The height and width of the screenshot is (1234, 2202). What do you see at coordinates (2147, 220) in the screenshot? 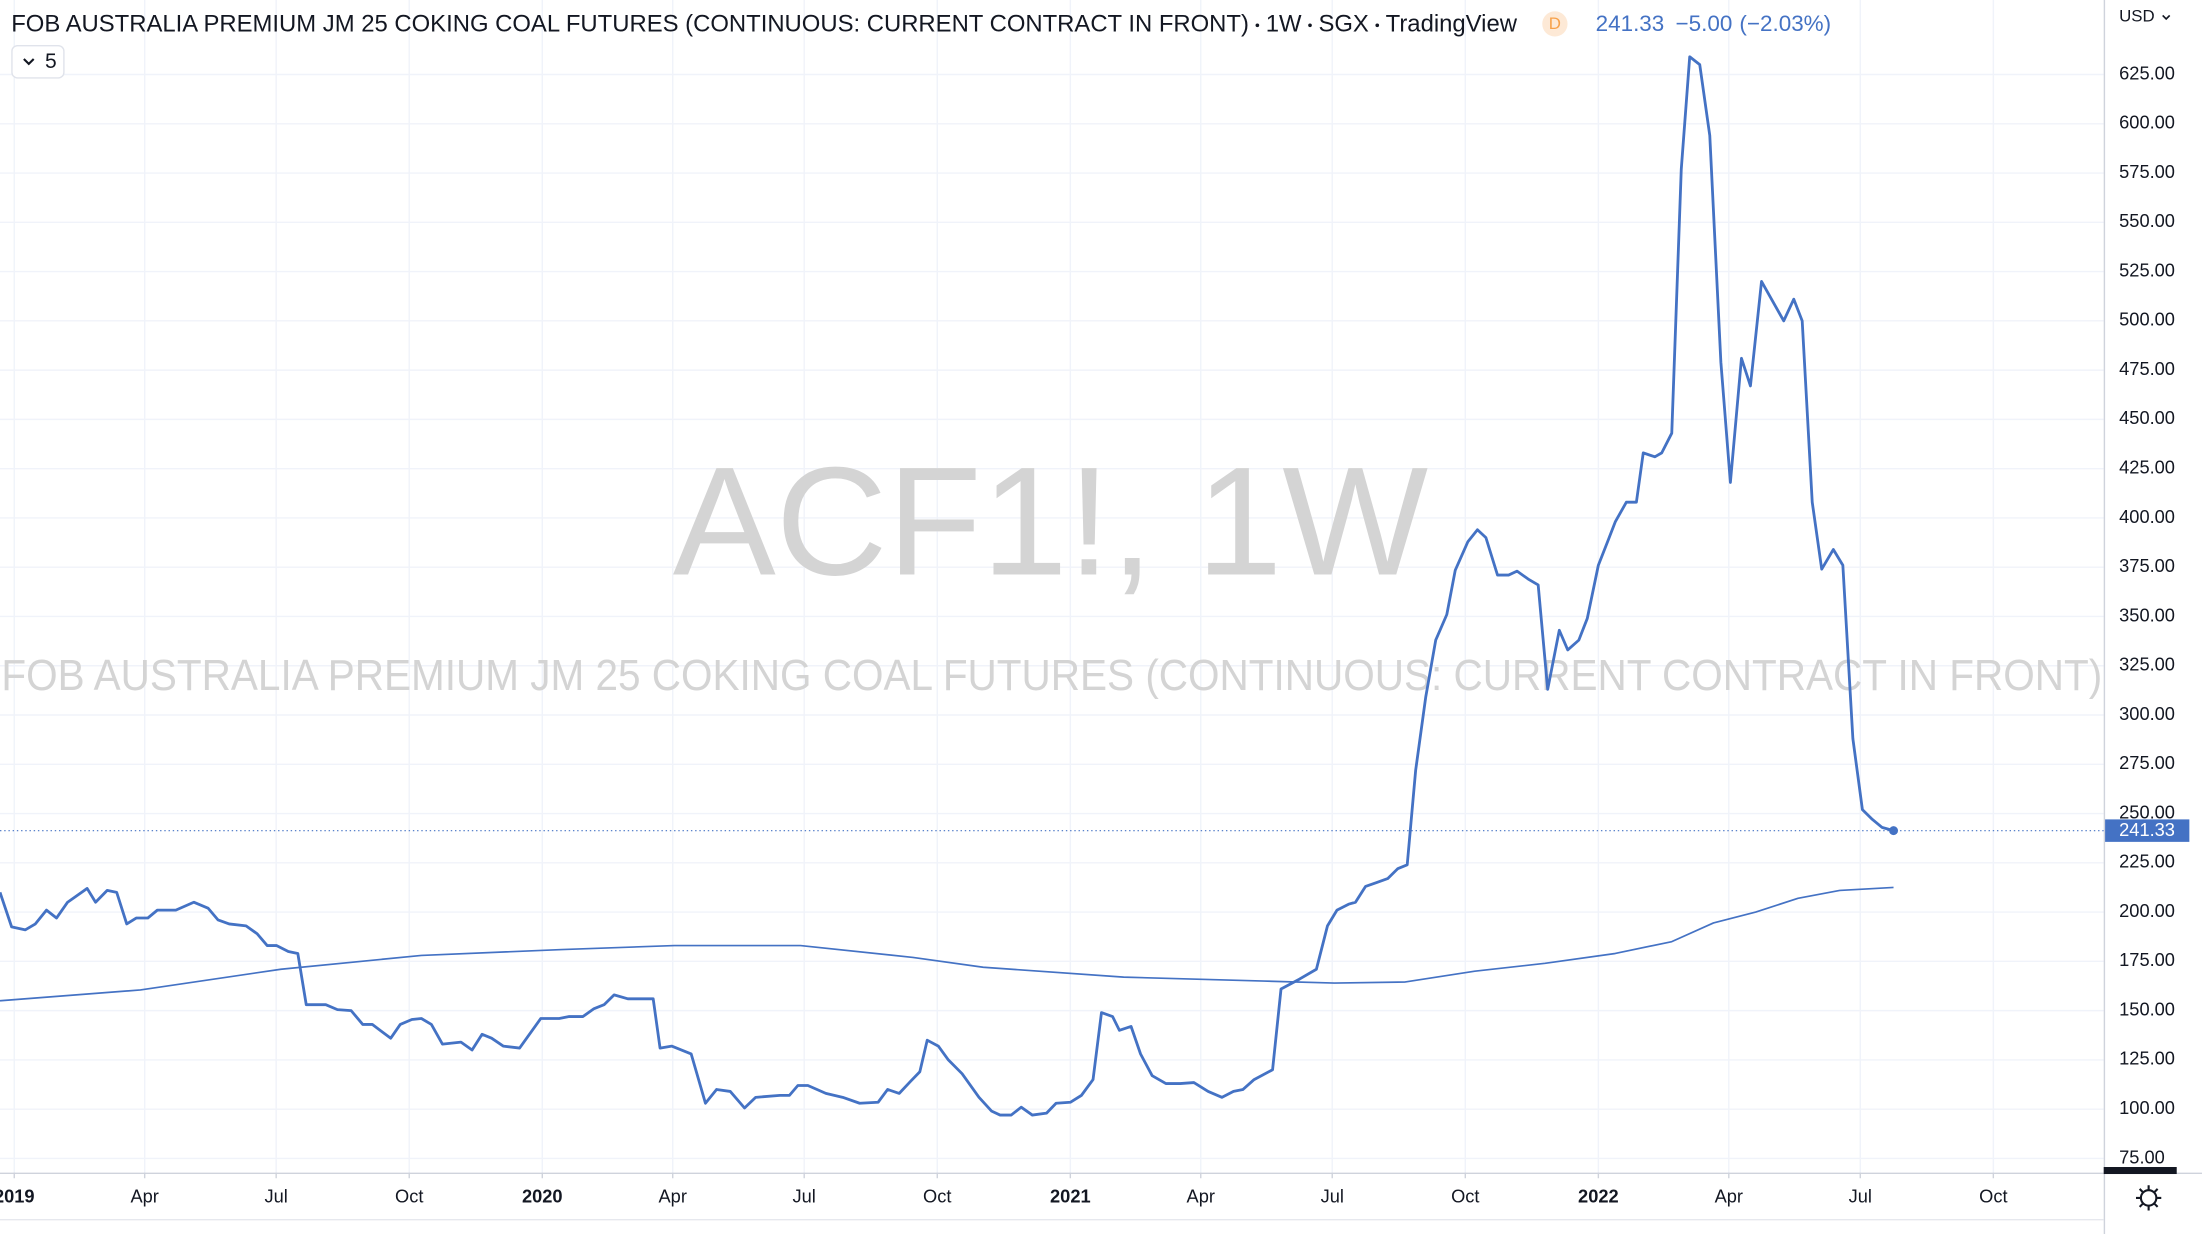
I see `y-tick-label: 550.00` at bounding box center [2147, 220].